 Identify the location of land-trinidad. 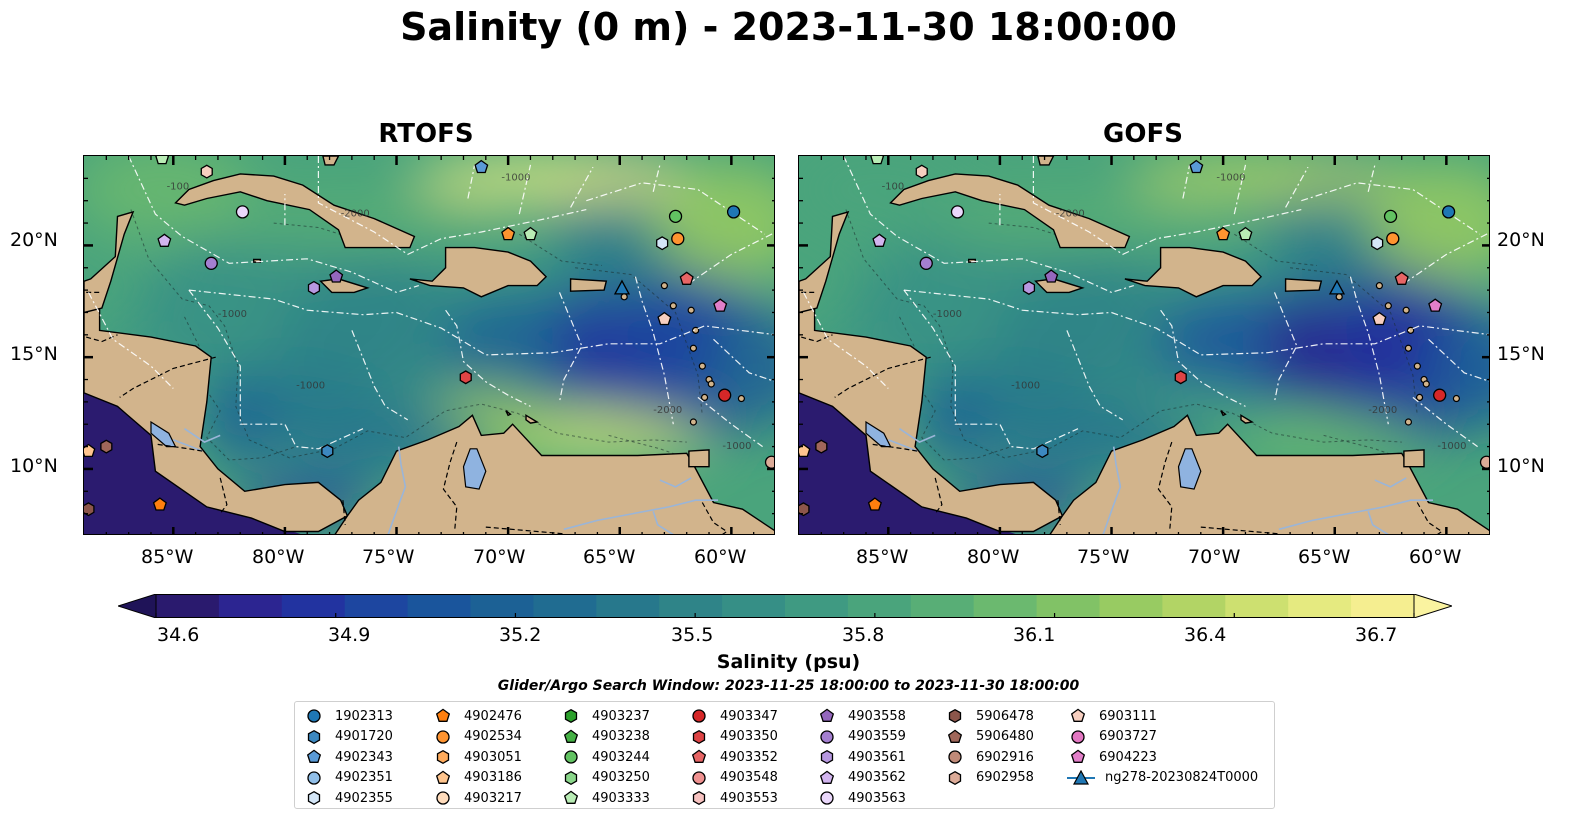
(699, 458).